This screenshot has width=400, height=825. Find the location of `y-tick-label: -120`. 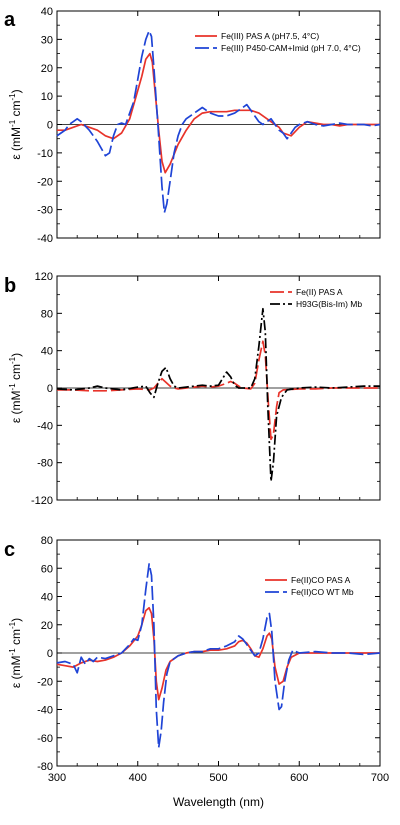

y-tick-label: -120 is located at coordinates (42, 501).